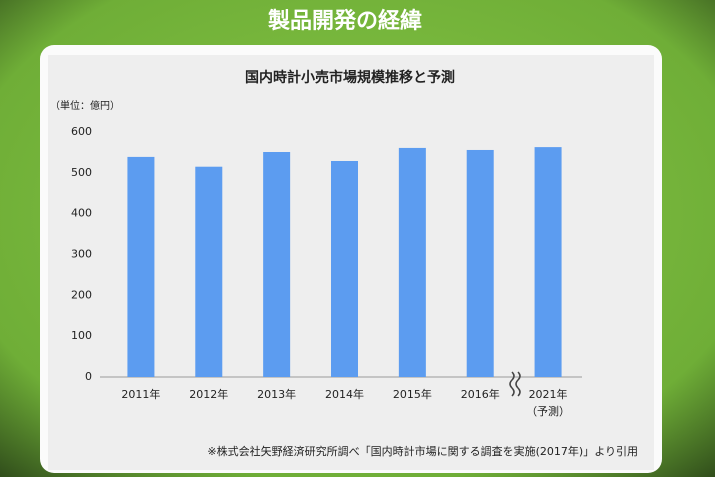  What do you see at coordinates (81, 254) in the screenshot?
I see `y-tick-label: 300` at bounding box center [81, 254].